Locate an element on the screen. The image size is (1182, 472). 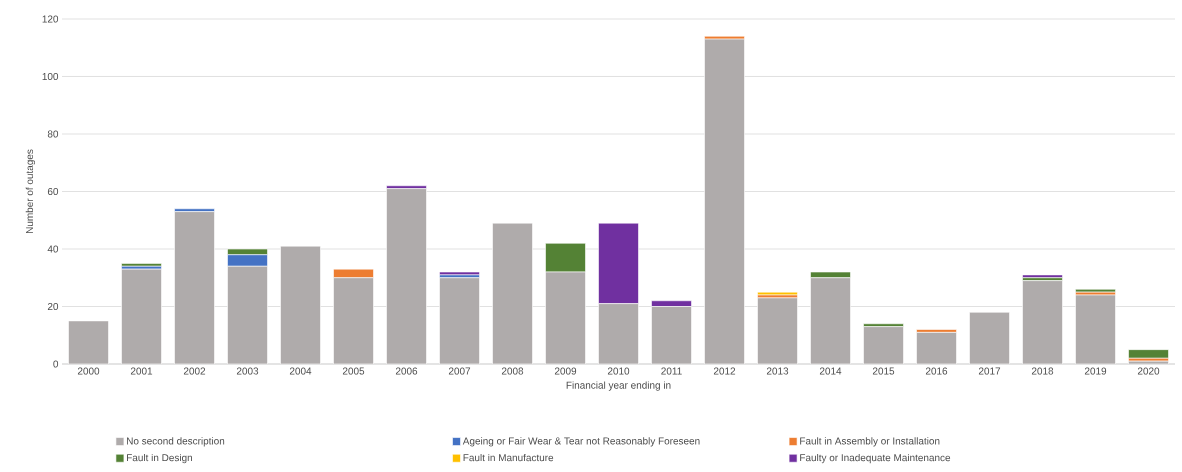
legend-label: Fault in Assembly or Installation is located at coordinates (870, 442).